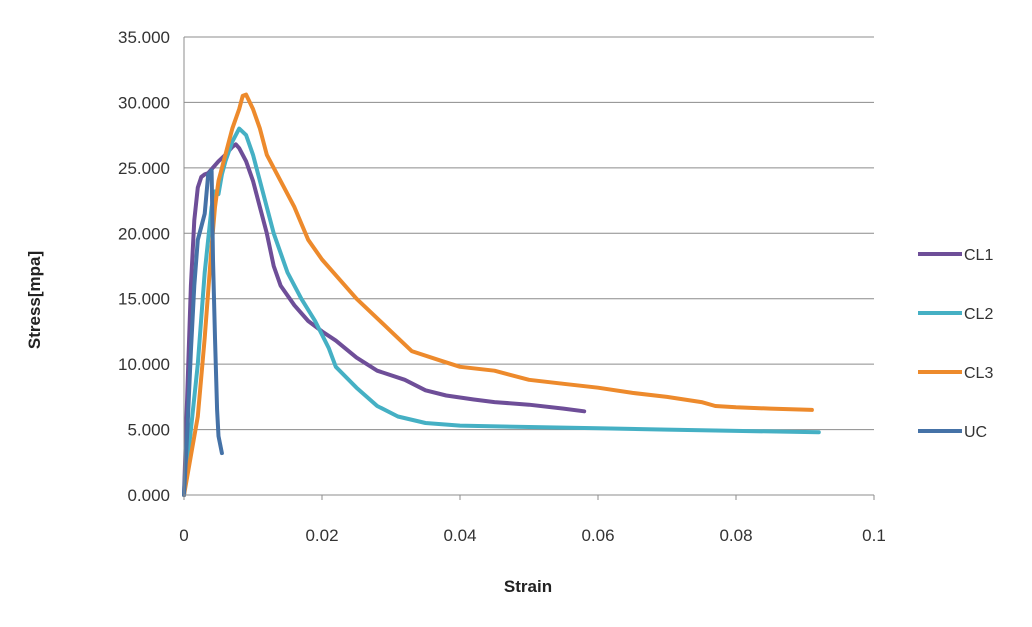  What do you see at coordinates (144, 299) in the screenshot?
I see `y-tick-label: 15.000` at bounding box center [144, 299].